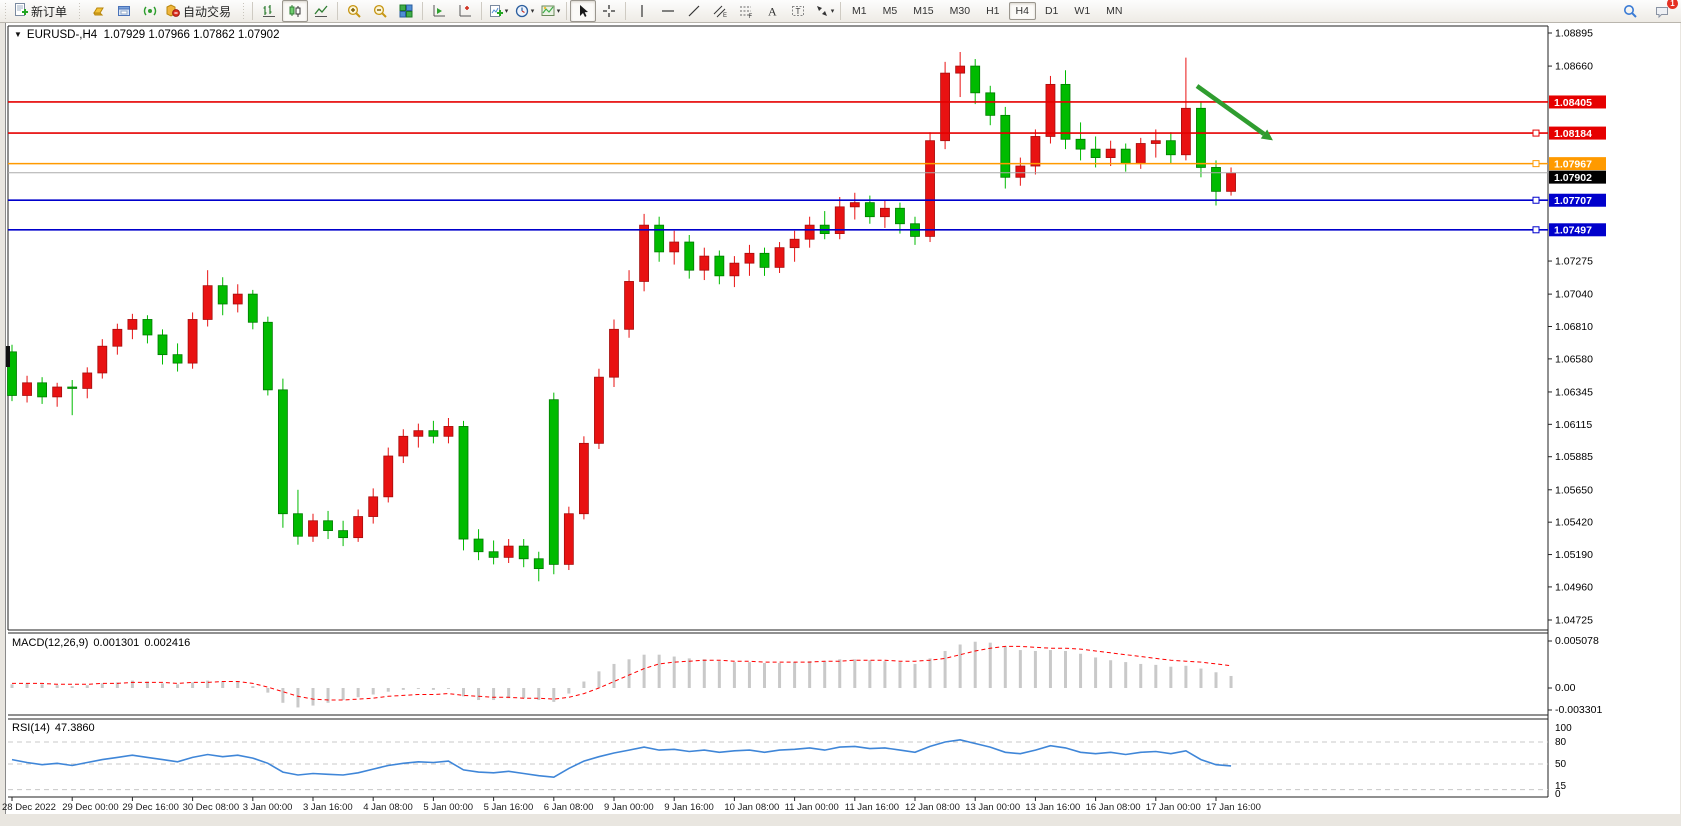 This screenshot has width=1681, height=826. I want to click on window-bottom-frame, so click(840, 820).